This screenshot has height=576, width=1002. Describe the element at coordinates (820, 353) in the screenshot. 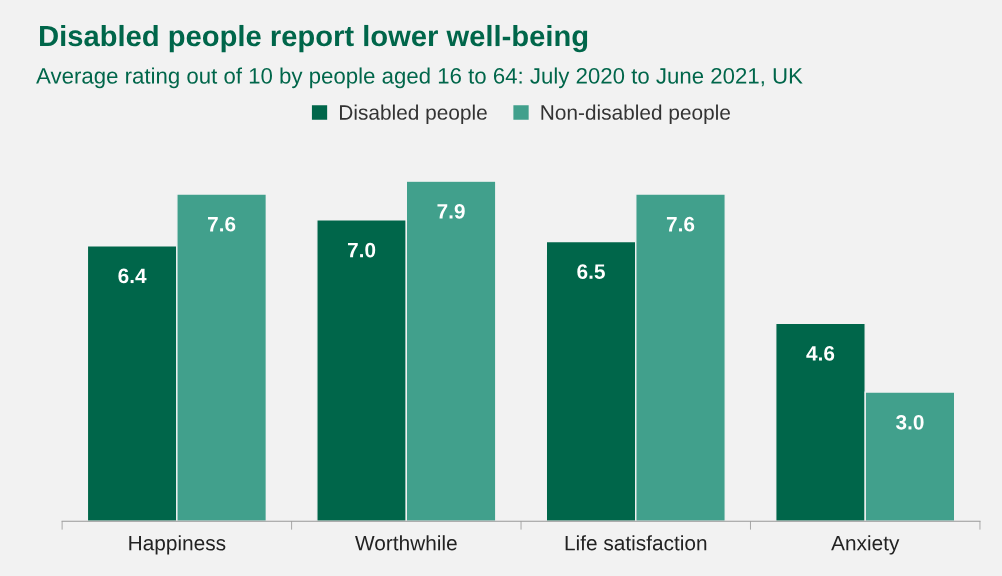

I see `data-label: 4.6` at that location.